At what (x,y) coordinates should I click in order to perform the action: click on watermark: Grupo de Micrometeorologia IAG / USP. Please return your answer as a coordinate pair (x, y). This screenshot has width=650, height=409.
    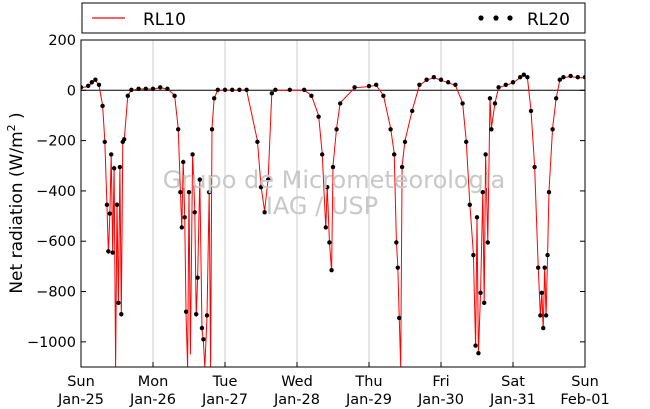
    Looking at the image, I should click on (334, 193).